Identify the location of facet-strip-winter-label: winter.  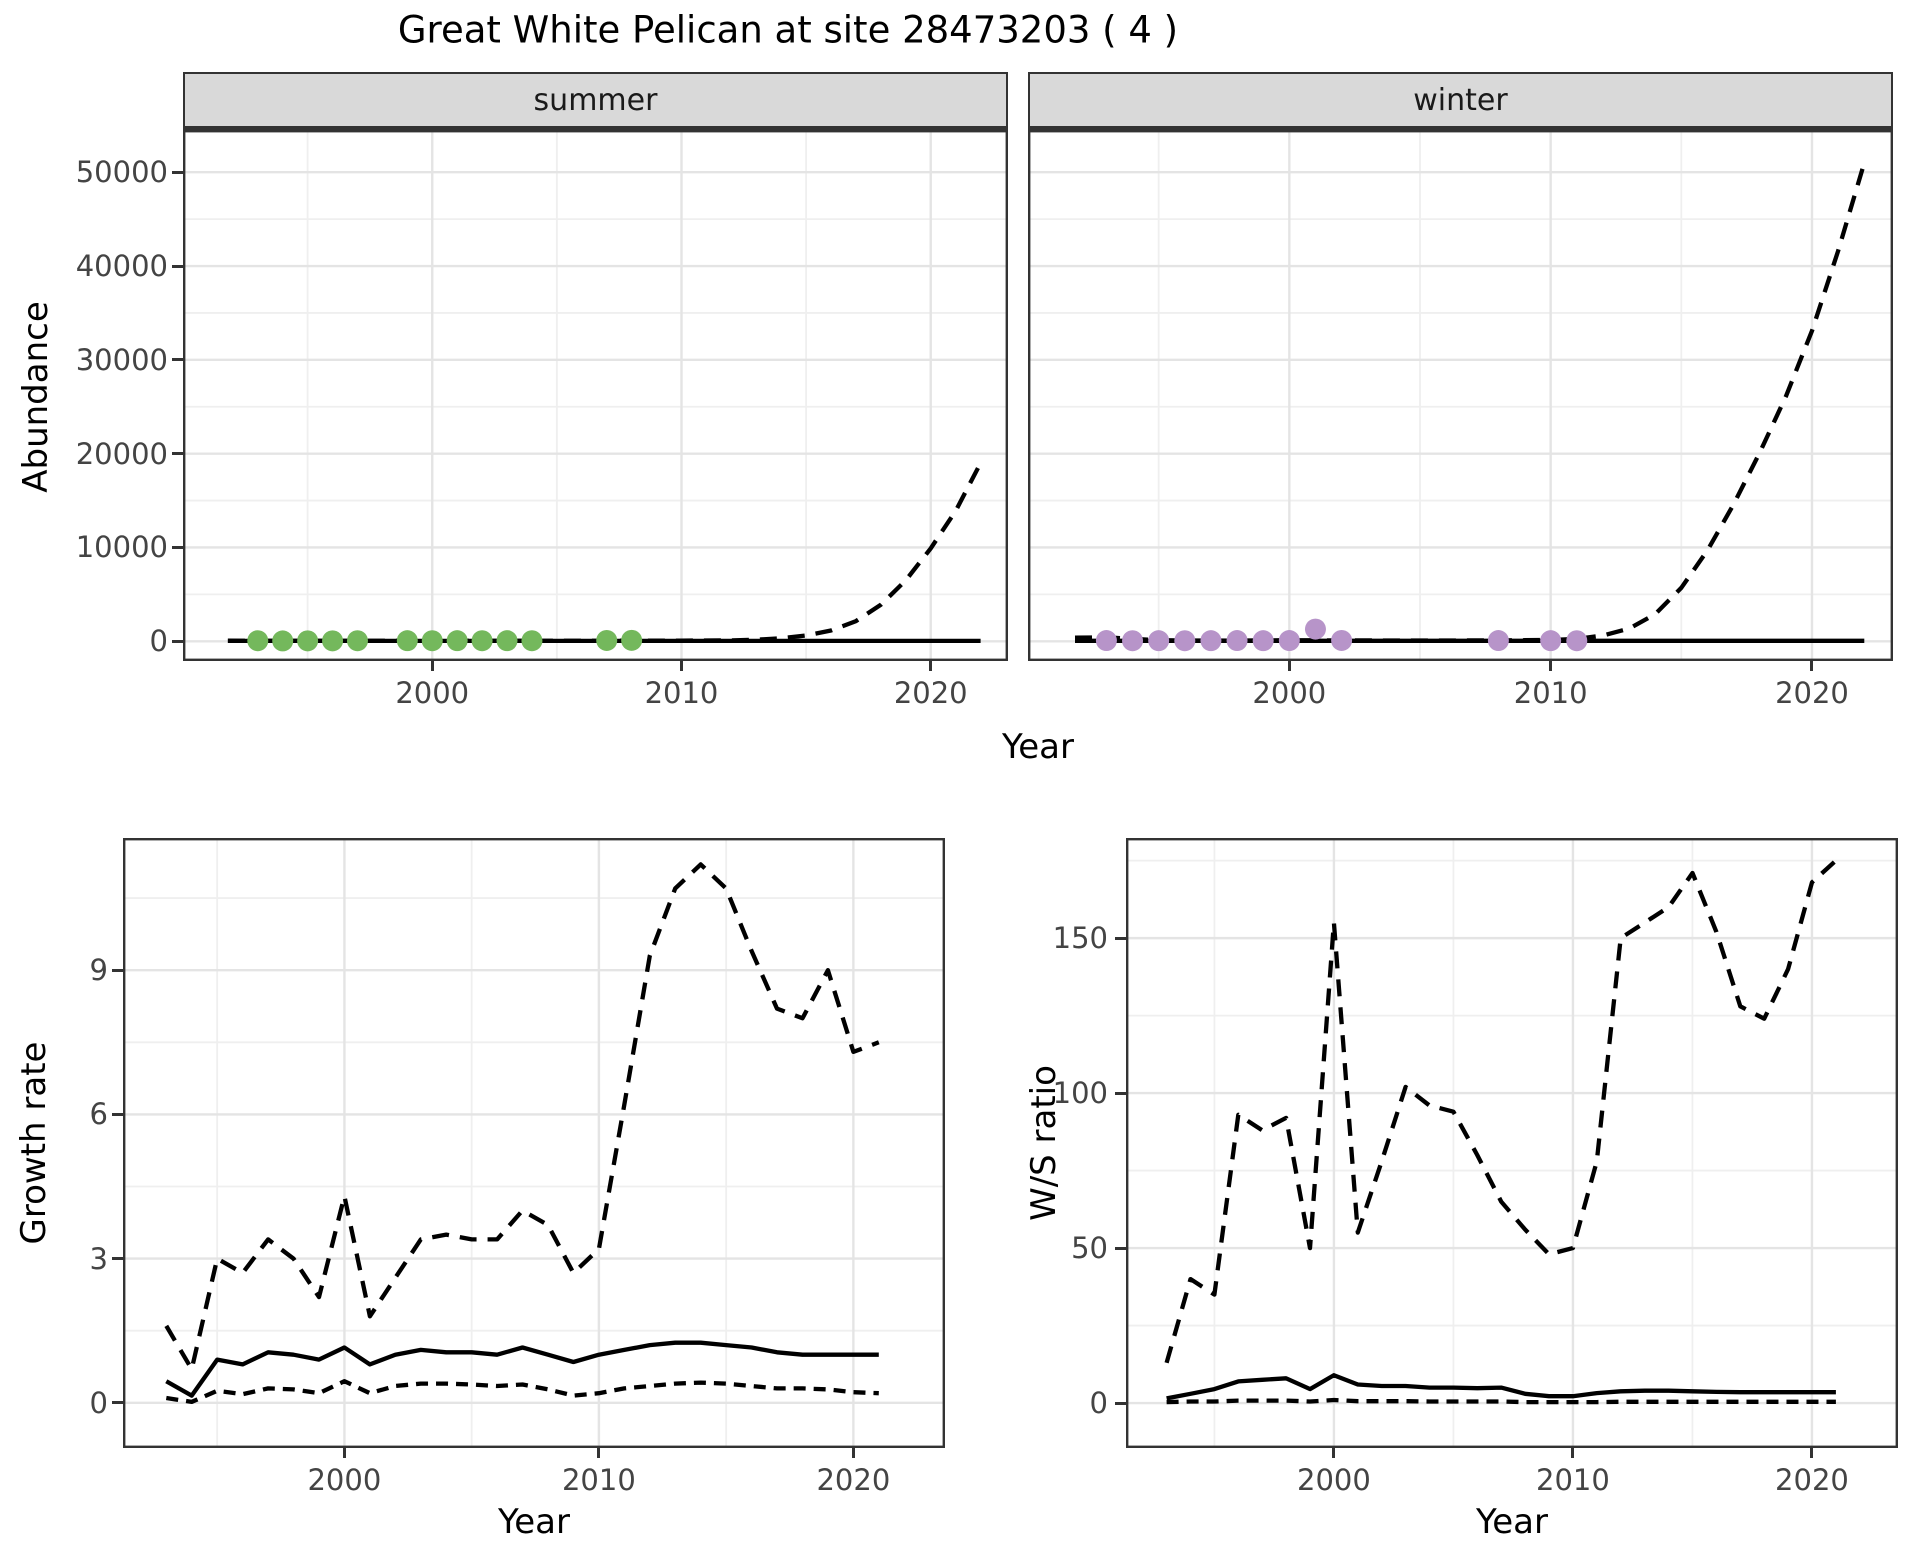
(1460, 100).